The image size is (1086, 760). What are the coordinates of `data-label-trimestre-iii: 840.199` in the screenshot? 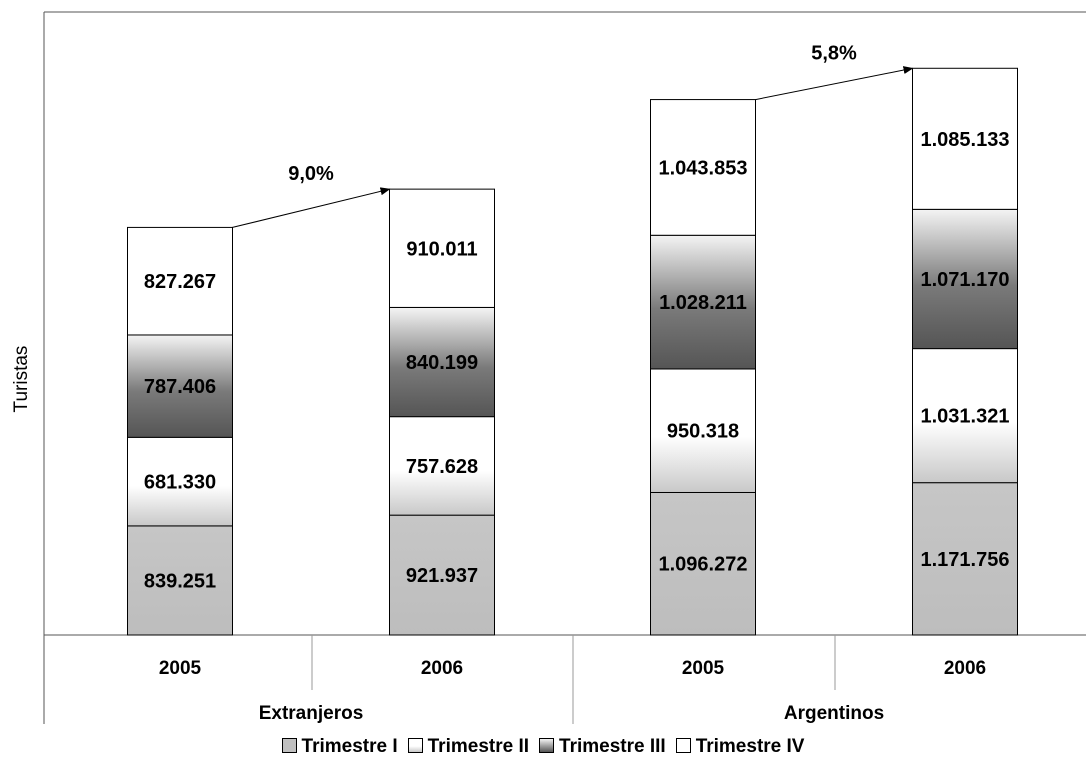 It's located at (442, 363).